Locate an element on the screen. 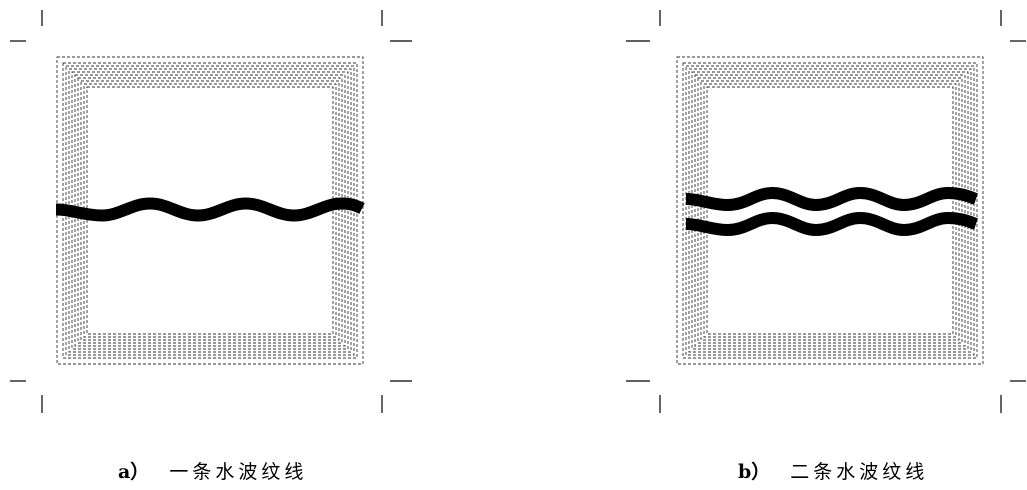 The image size is (1027, 490). caption-title-b: 二条水波纹线 is located at coordinates (859, 472).